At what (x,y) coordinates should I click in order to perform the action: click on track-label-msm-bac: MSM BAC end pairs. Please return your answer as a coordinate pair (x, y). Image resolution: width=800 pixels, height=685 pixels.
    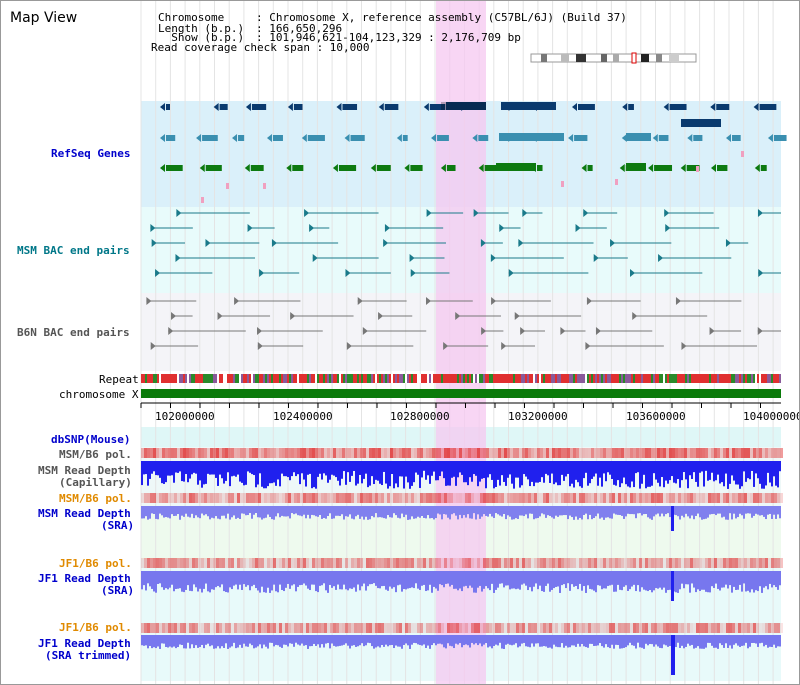
    Looking at the image, I should click on (73, 250).